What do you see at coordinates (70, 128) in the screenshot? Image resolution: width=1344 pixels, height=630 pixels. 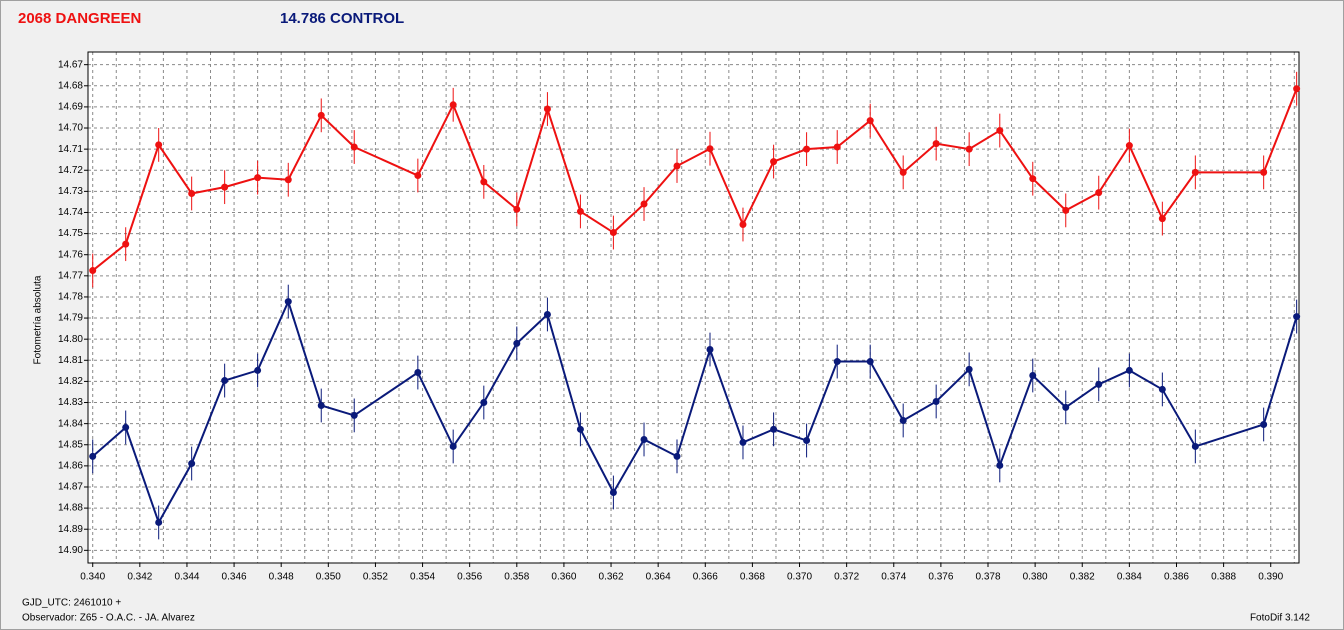 I see `y-tick-label: 14.70` at bounding box center [70, 128].